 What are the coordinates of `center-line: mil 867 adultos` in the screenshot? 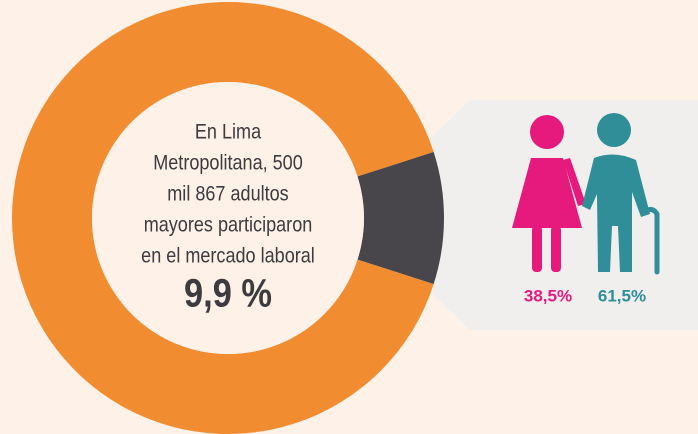 It's located at (228, 194).